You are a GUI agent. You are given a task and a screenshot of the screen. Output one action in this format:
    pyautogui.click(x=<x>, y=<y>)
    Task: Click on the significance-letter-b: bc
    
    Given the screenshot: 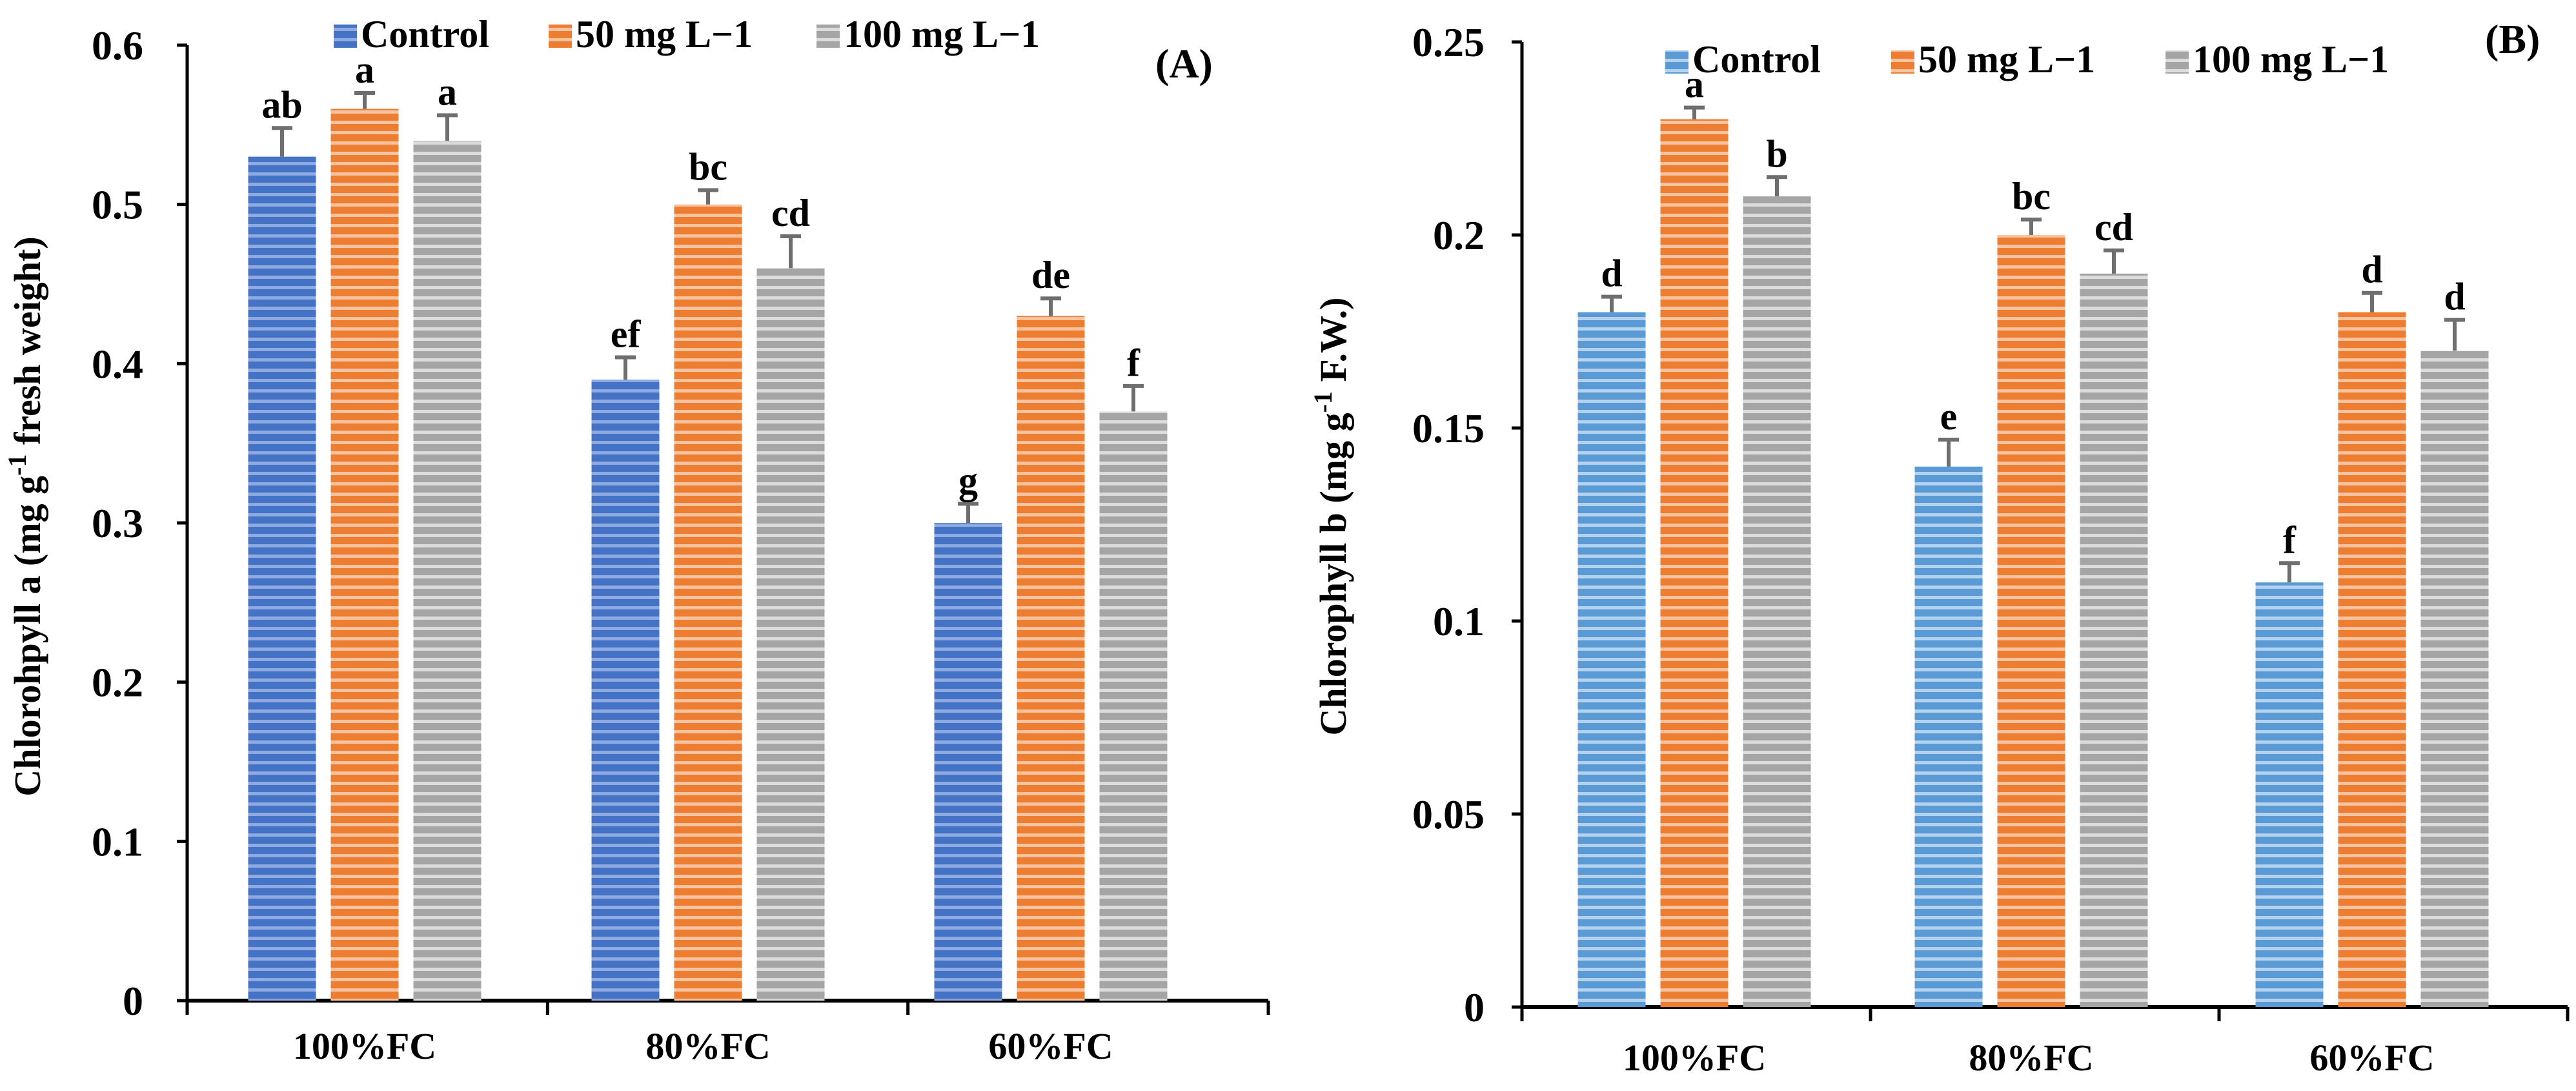 What is the action you would take?
    pyautogui.click(x=2031, y=196)
    